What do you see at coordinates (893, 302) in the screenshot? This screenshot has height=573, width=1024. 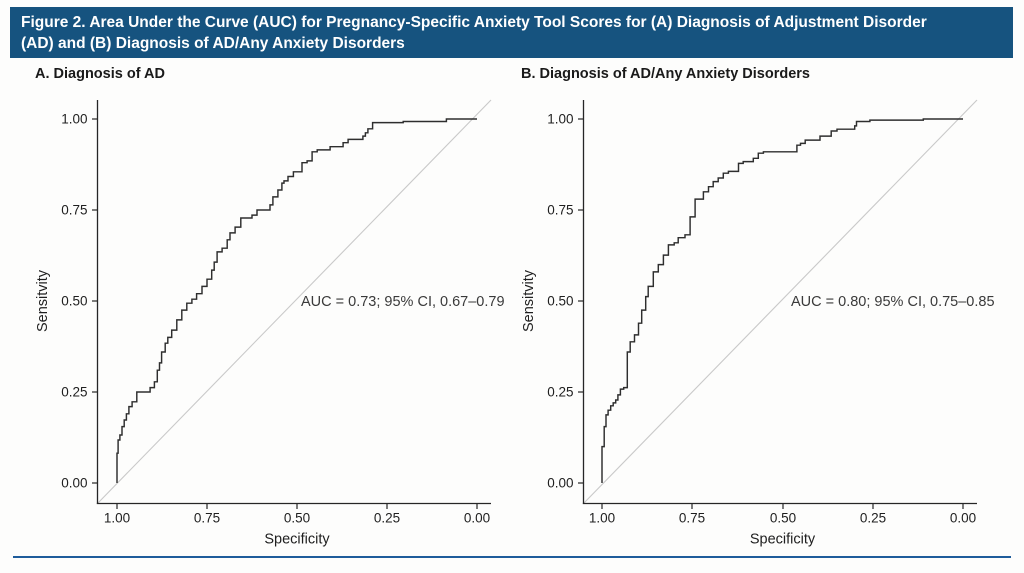 I see `auc-annotation-b: AUC = 0.80; 95% CI, 0.75–0.85` at bounding box center [893, 302].